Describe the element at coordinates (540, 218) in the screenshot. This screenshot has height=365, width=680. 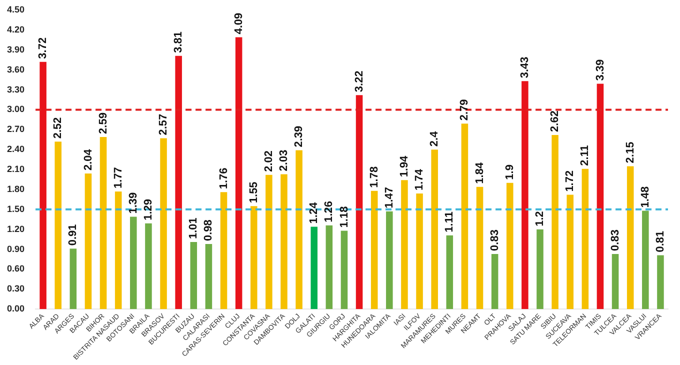
I see `data-label: 1.2` at that location.